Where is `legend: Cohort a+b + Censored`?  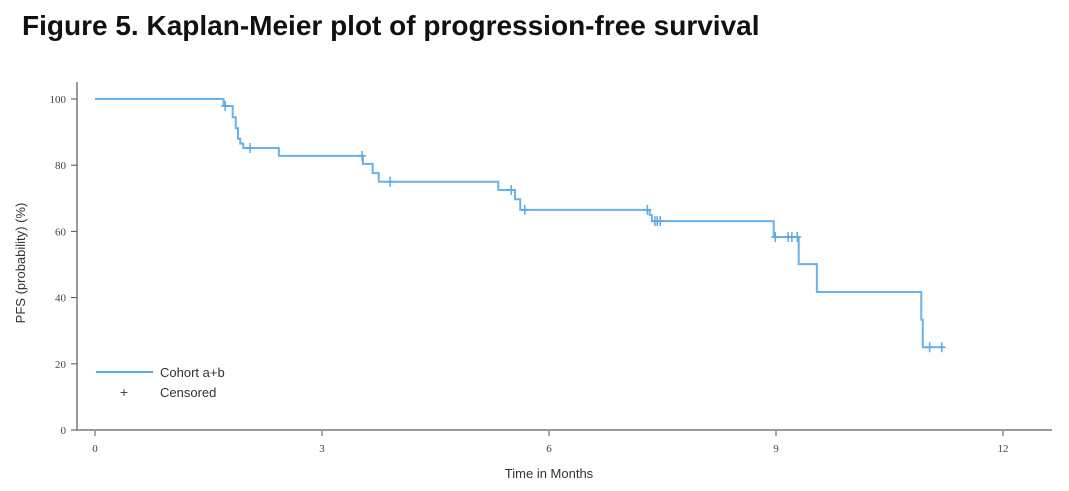 legend: Cohort a+b + Censored is located at coordinates (160, 382).